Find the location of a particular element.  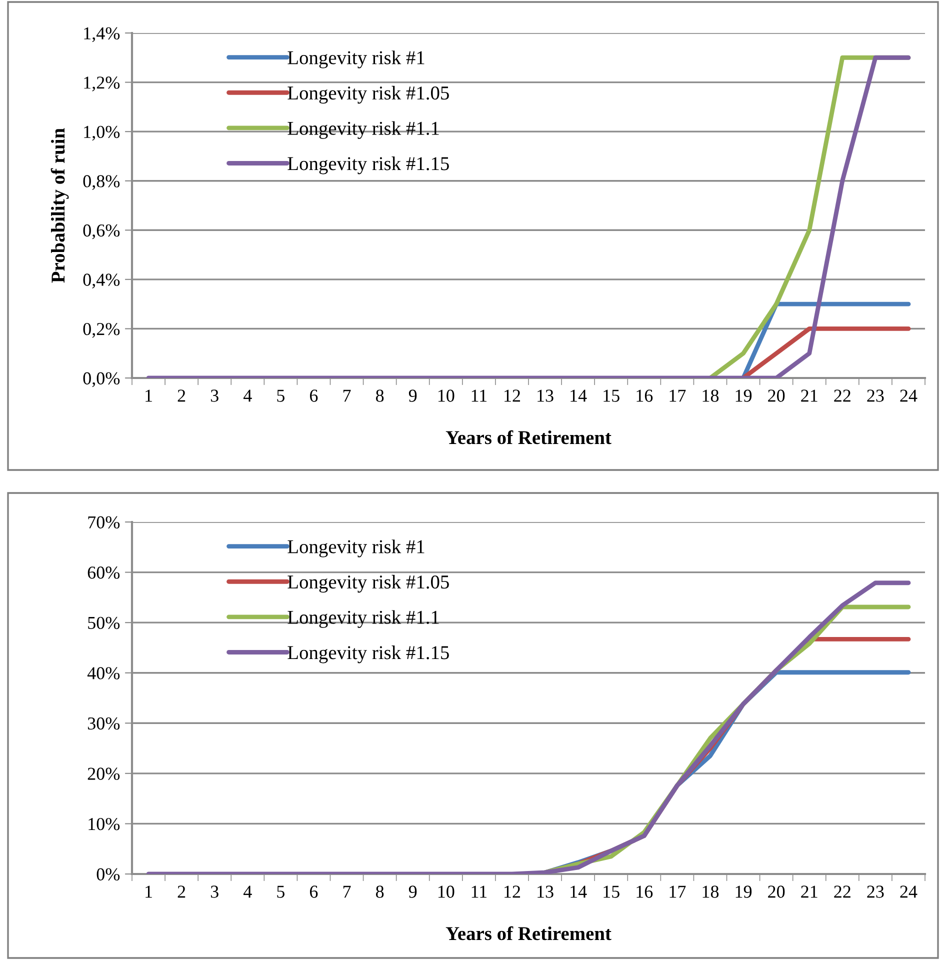

y-tick-label: 0,4% is located at coordinates (101, 281).